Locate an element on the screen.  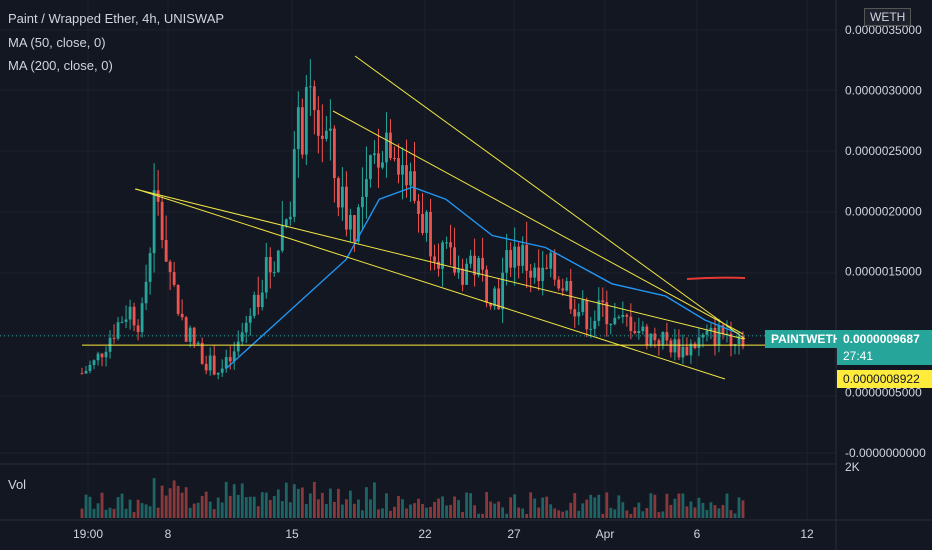
currency-badge: WETH is located at coordinates (888, 17).